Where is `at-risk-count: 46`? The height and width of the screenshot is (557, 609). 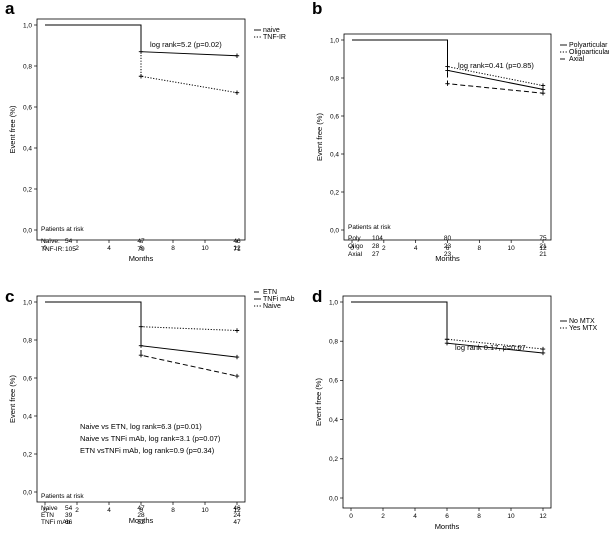 at-risk-count: 46 is located at coordinates (237, 508).